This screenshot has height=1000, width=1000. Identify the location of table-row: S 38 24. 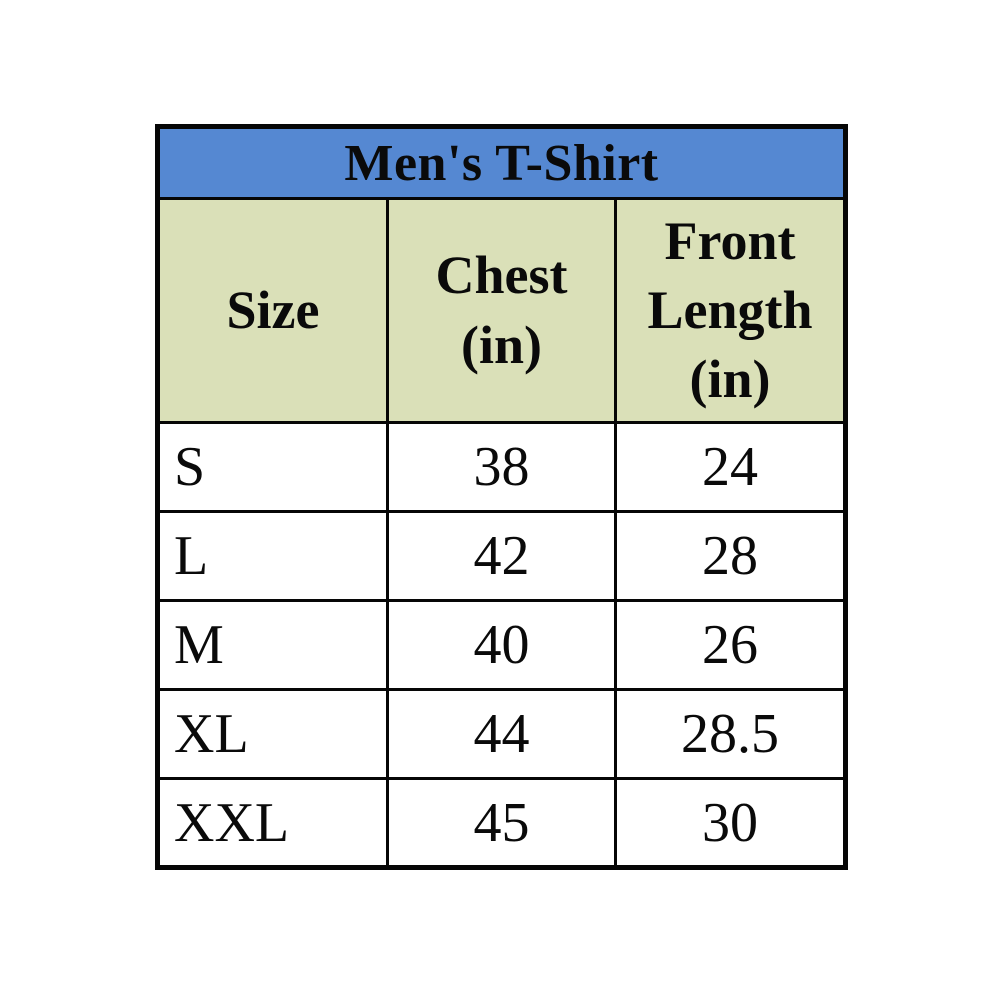
(502, 467).